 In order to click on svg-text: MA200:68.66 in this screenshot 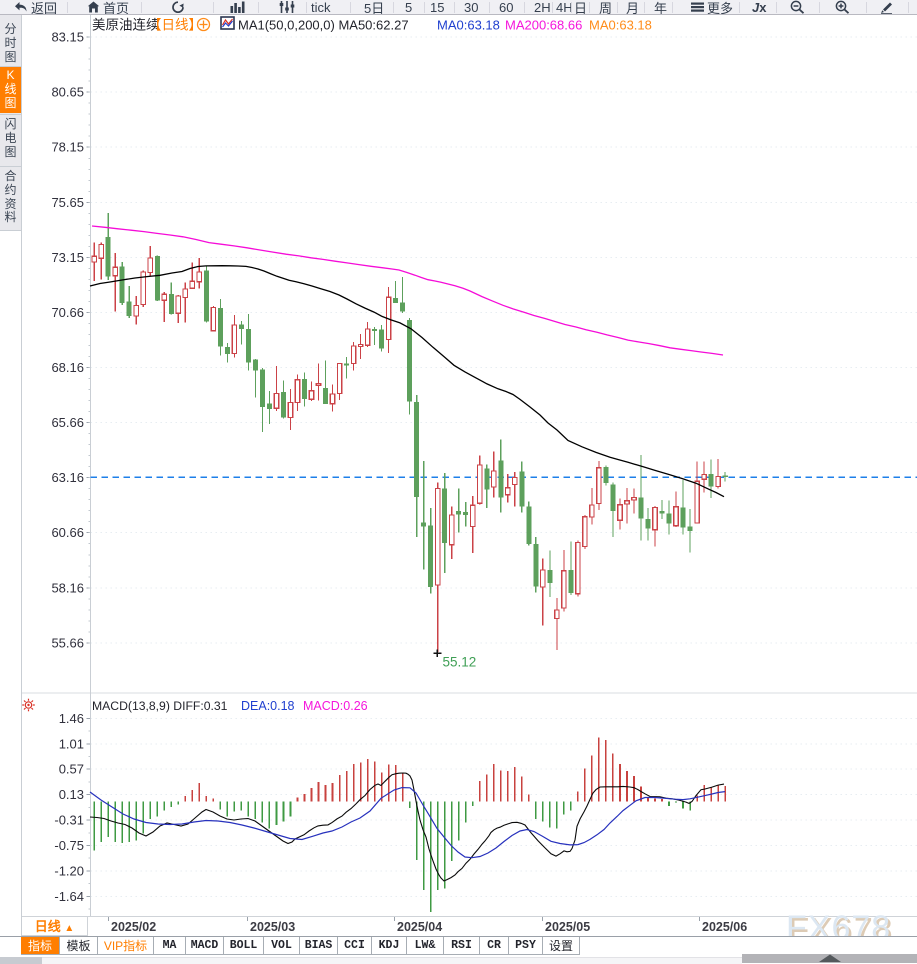, I will do `click(543, 25)`.